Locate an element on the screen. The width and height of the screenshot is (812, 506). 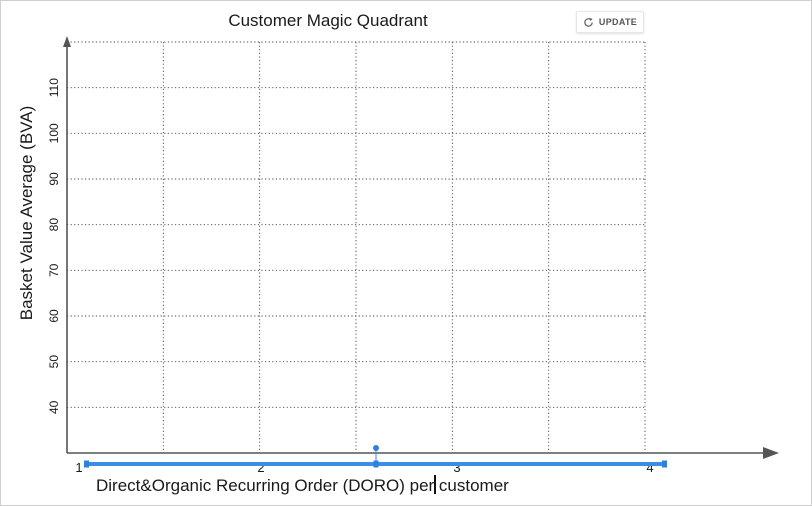
y-tick-label: 50 is located at coordinates (54, 362).